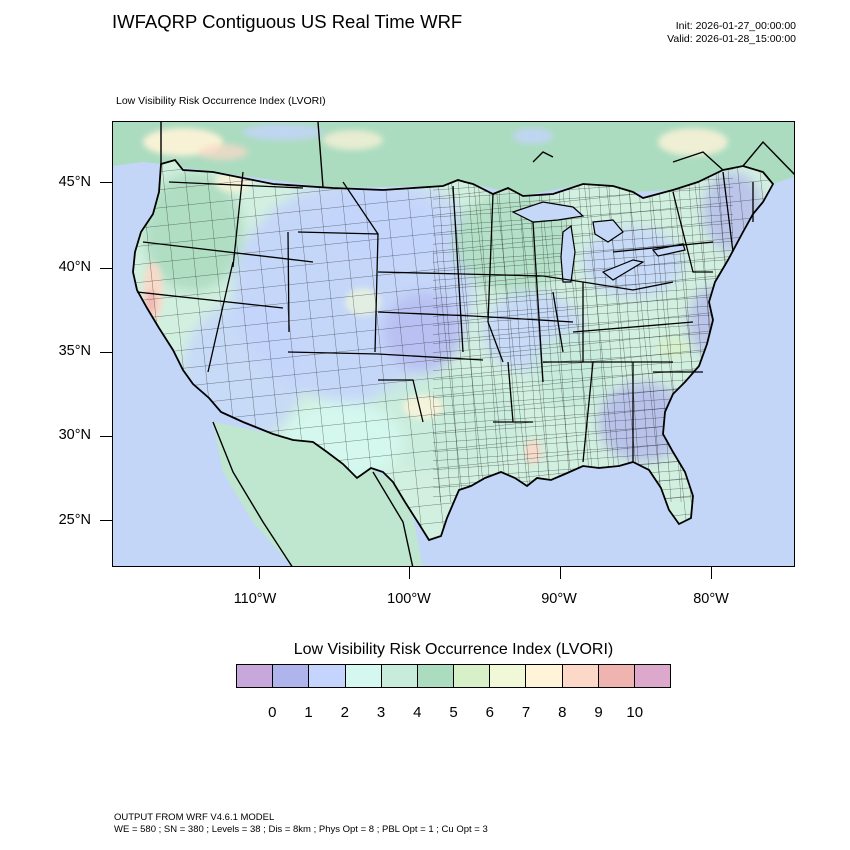 The height and width of the screenshot is (850, 850). I want to click on lat-label-30: 30°N, so click(74, 435).